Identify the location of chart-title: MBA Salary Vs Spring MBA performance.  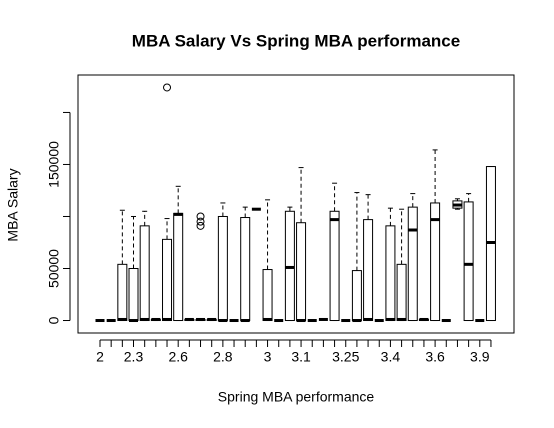
(296, 40).